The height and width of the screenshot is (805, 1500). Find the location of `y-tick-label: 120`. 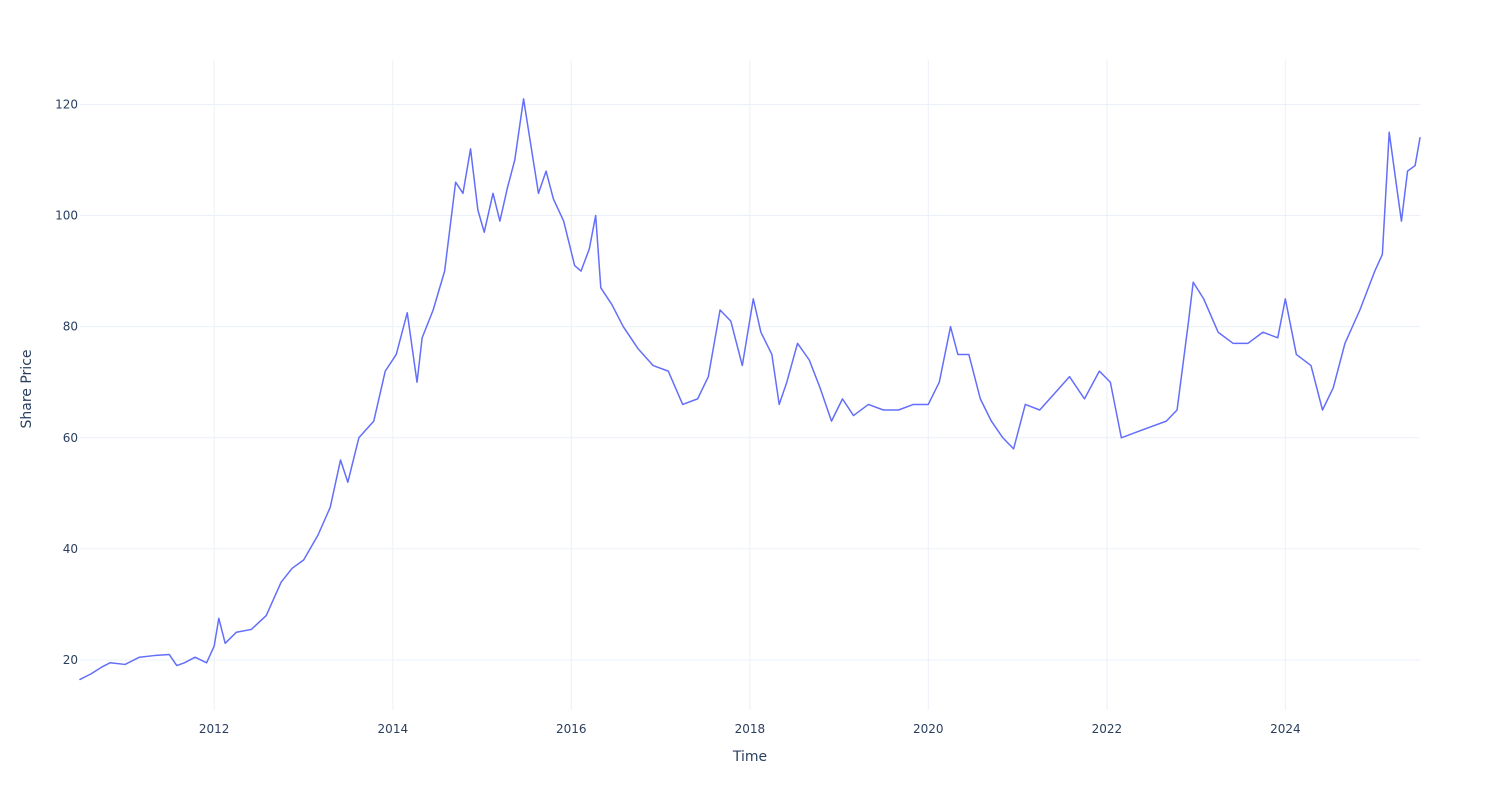

y-tick-label: 120 is located at coordinates (66, 104).